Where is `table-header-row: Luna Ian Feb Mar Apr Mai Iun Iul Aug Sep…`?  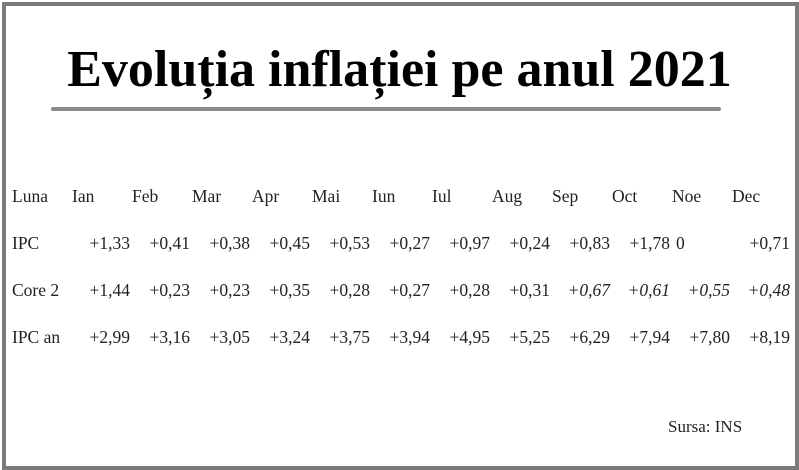 table-header-row: Luna Ian Feb Mar Apr Mai Iun Iul Aug Sep… is located at coordinates (402, 196).